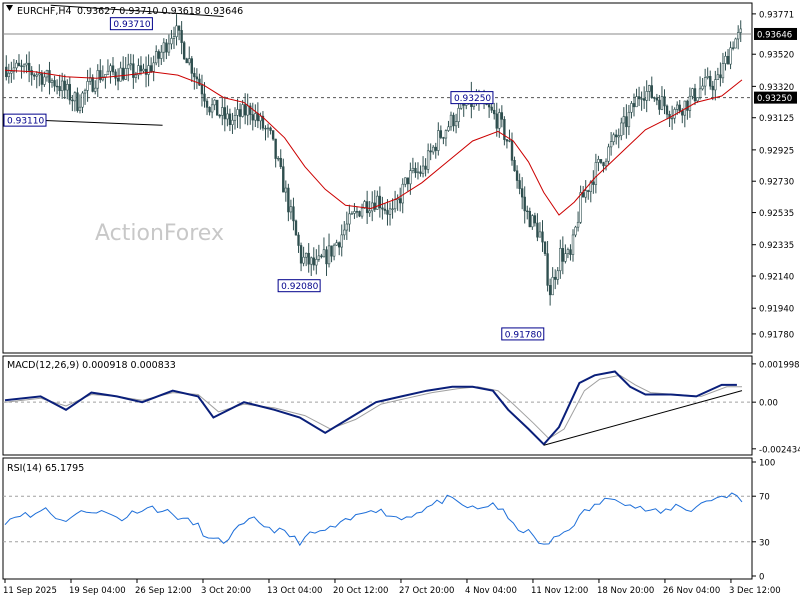 The height and width of the screenshot is (604, 800). What do you see at coordinates (764, 498) in the screenshot?
I see `rsi-tick-label: 70` at bounding box center [764, 498].